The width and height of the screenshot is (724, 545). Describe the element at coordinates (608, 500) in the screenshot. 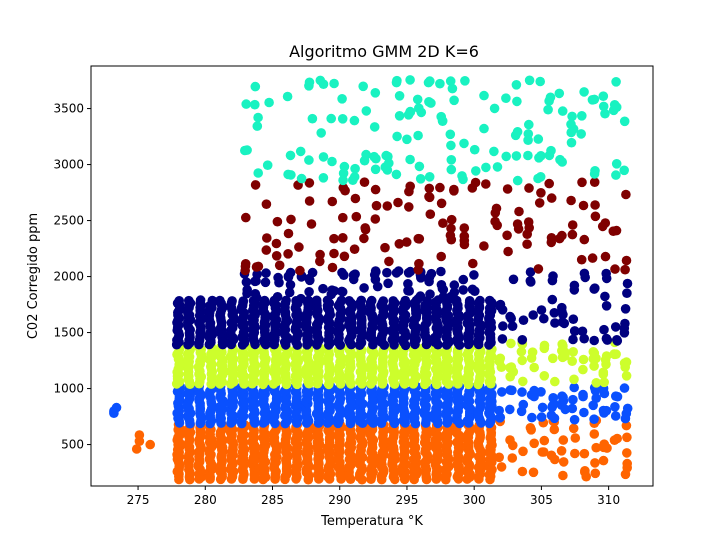

I see `x-tick-label-310: 310` at that location.